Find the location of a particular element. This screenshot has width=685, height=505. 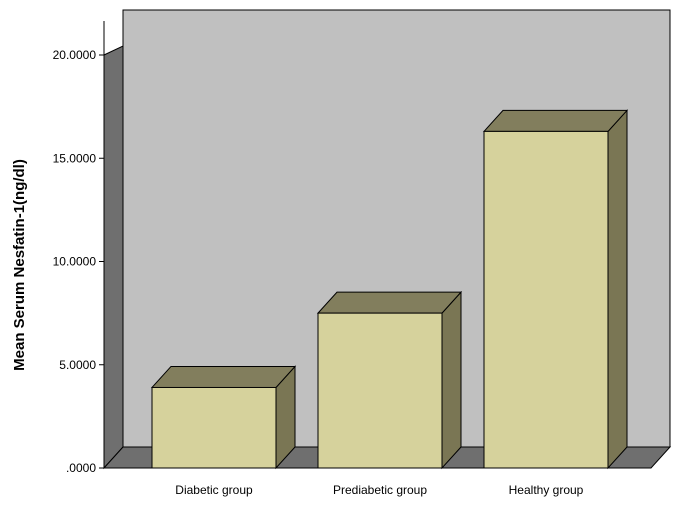

y-tick-label: 10.0000 is located at coordinates (75, 262).